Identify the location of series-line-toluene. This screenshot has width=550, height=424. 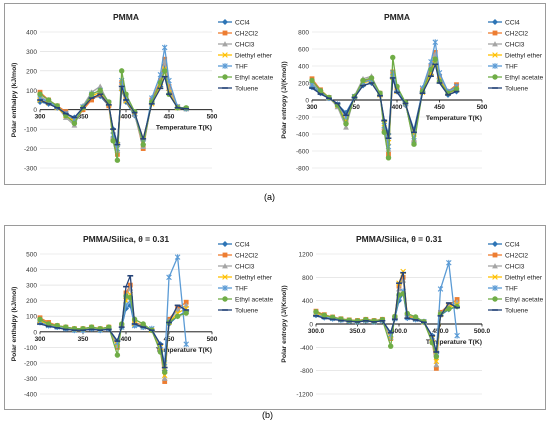
(113, 322).